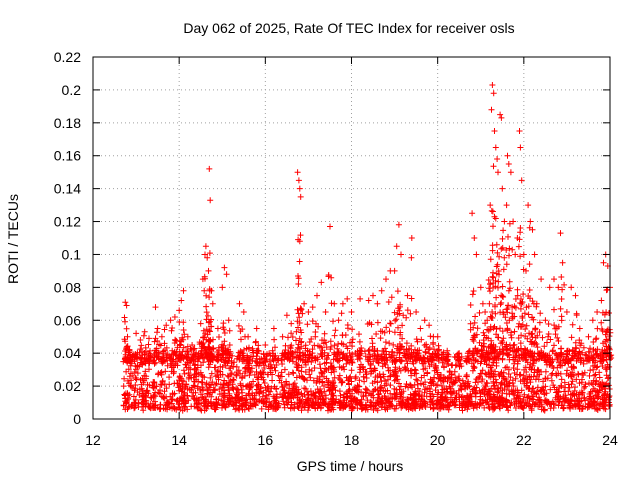 This screenshot has height=480, width=640. I want to click on y-tick-label: 0.06, so click(67, 320).